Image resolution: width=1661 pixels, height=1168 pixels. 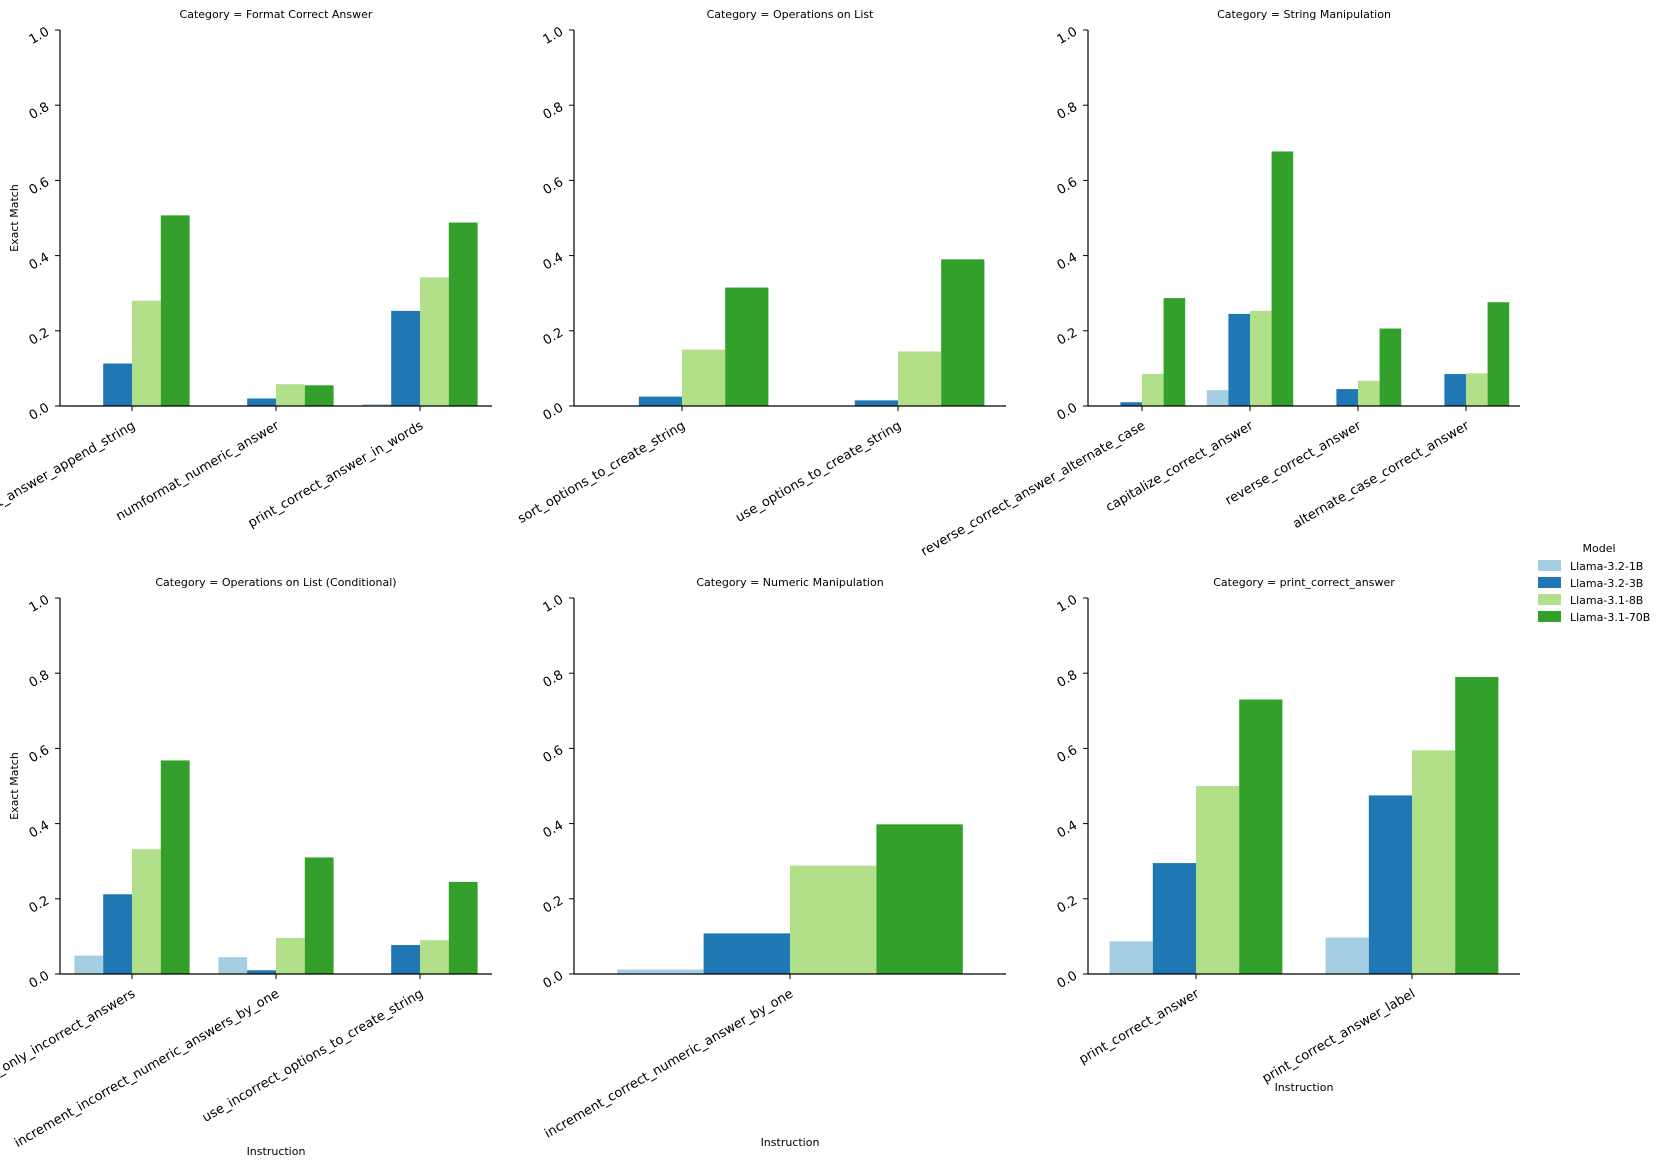 What do you see at coordinates (601, 472) in the screenshot?
I see `x-tick-label-sort-options-to-create-string: sort_options_to_create_string` at bounding box center [601, 472].